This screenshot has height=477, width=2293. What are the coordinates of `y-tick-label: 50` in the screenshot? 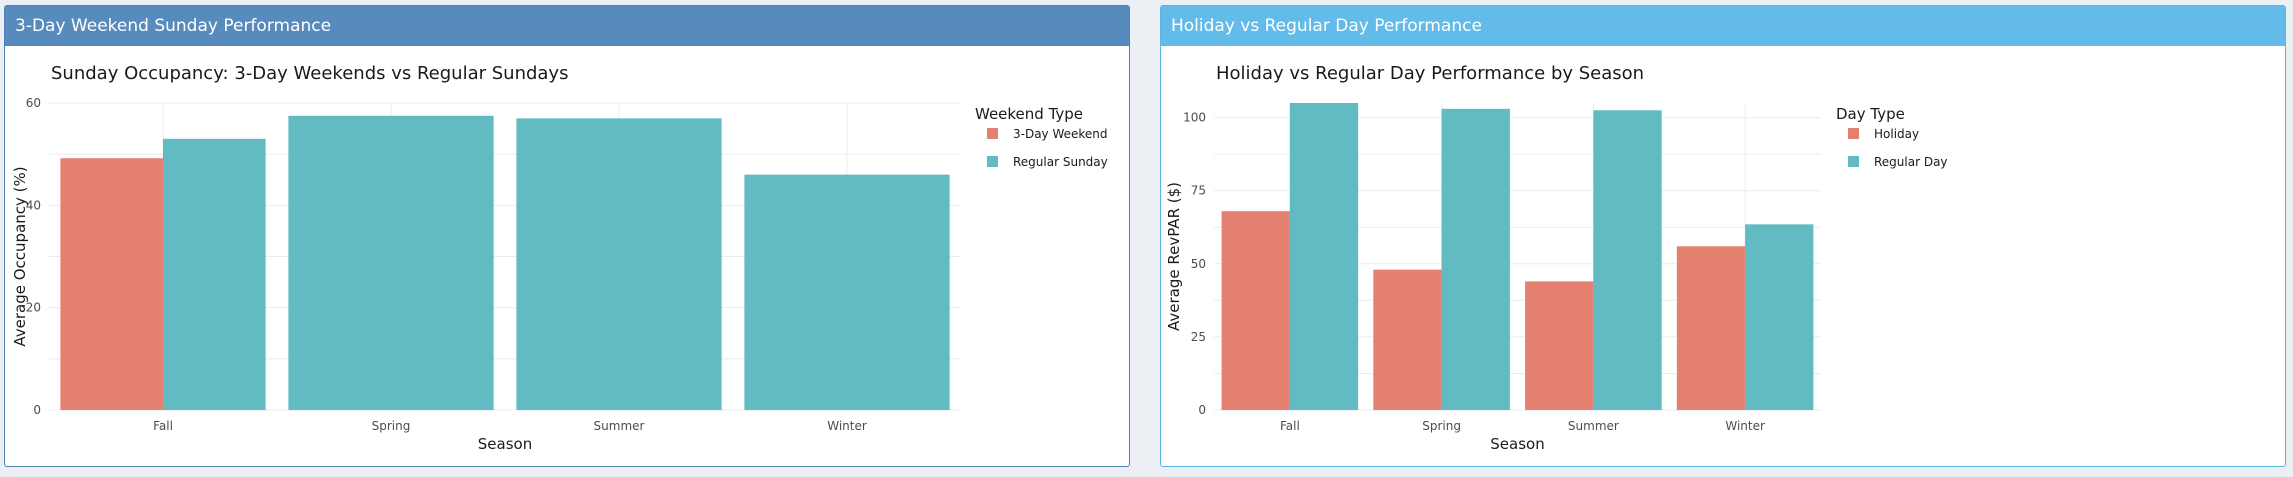 It's located at (1198, 264).